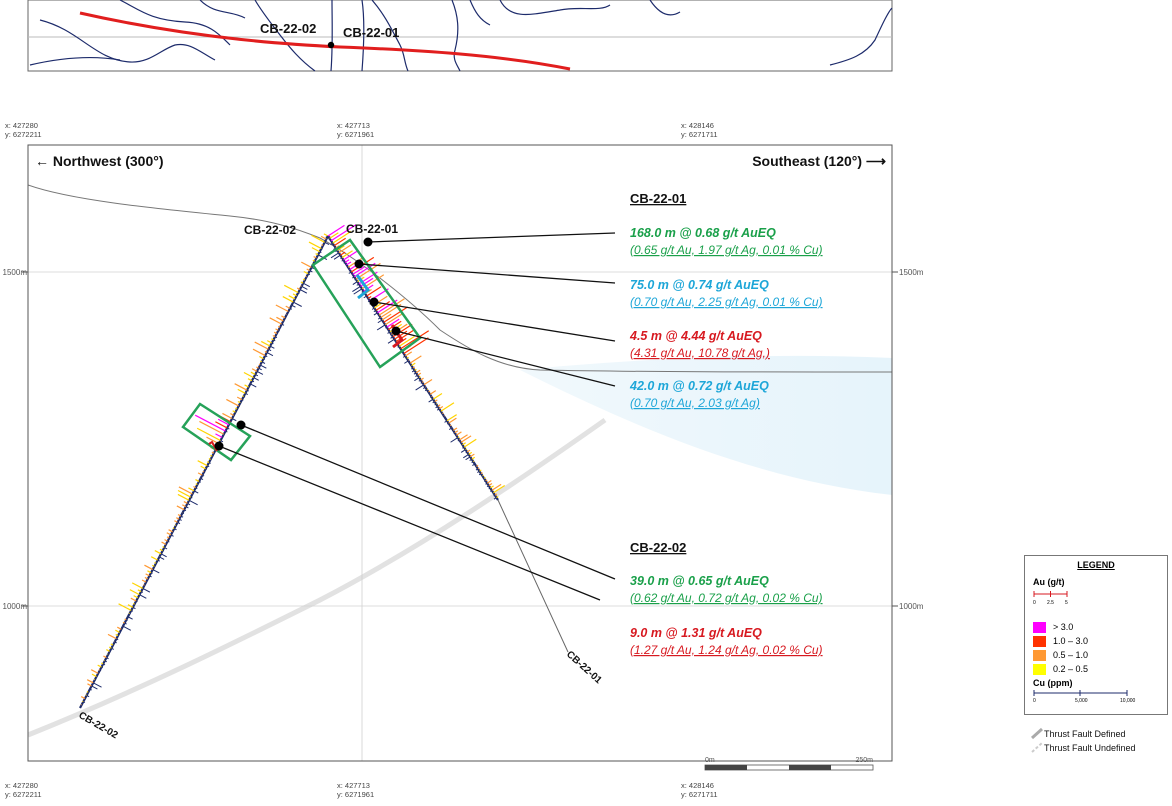 Image resolution: width=1172 pixels, height=806 pixels. Describe the element at coordinates (15, 272) in the screenshot. I see `elev-1500-left: 1500m` at that location.